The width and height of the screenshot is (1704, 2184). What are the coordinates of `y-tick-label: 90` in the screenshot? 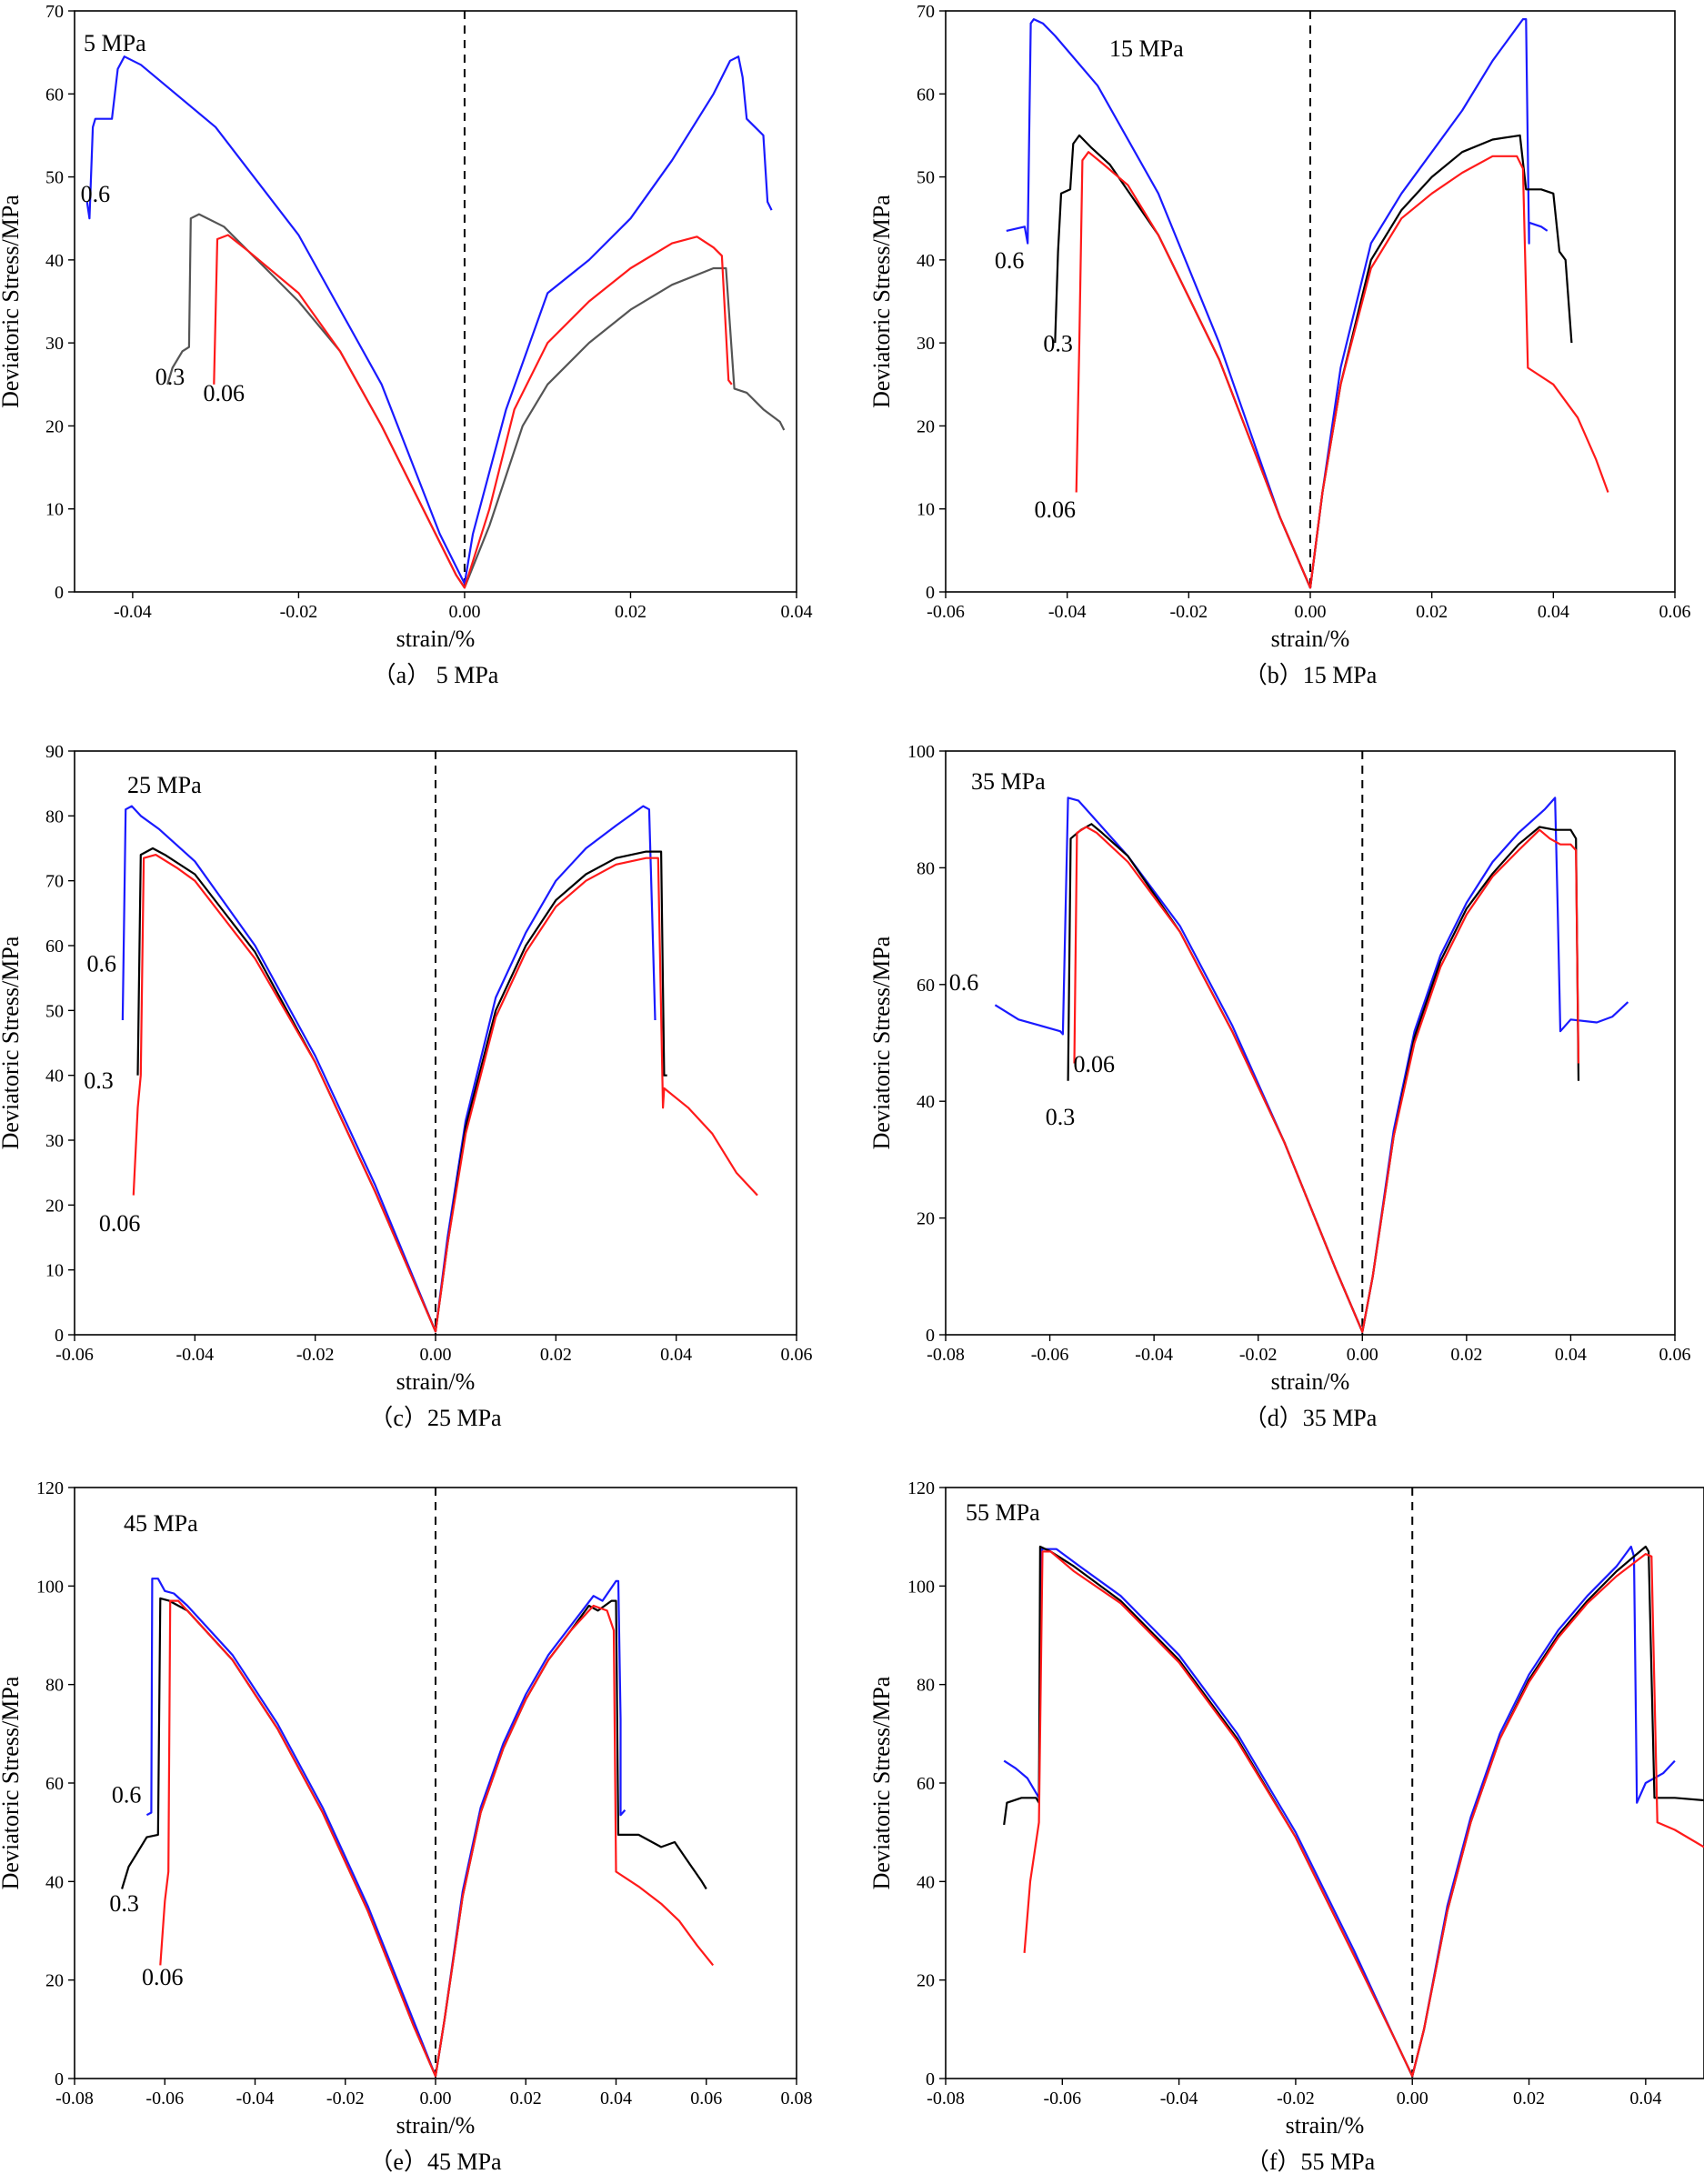 It's located at (54, 752).